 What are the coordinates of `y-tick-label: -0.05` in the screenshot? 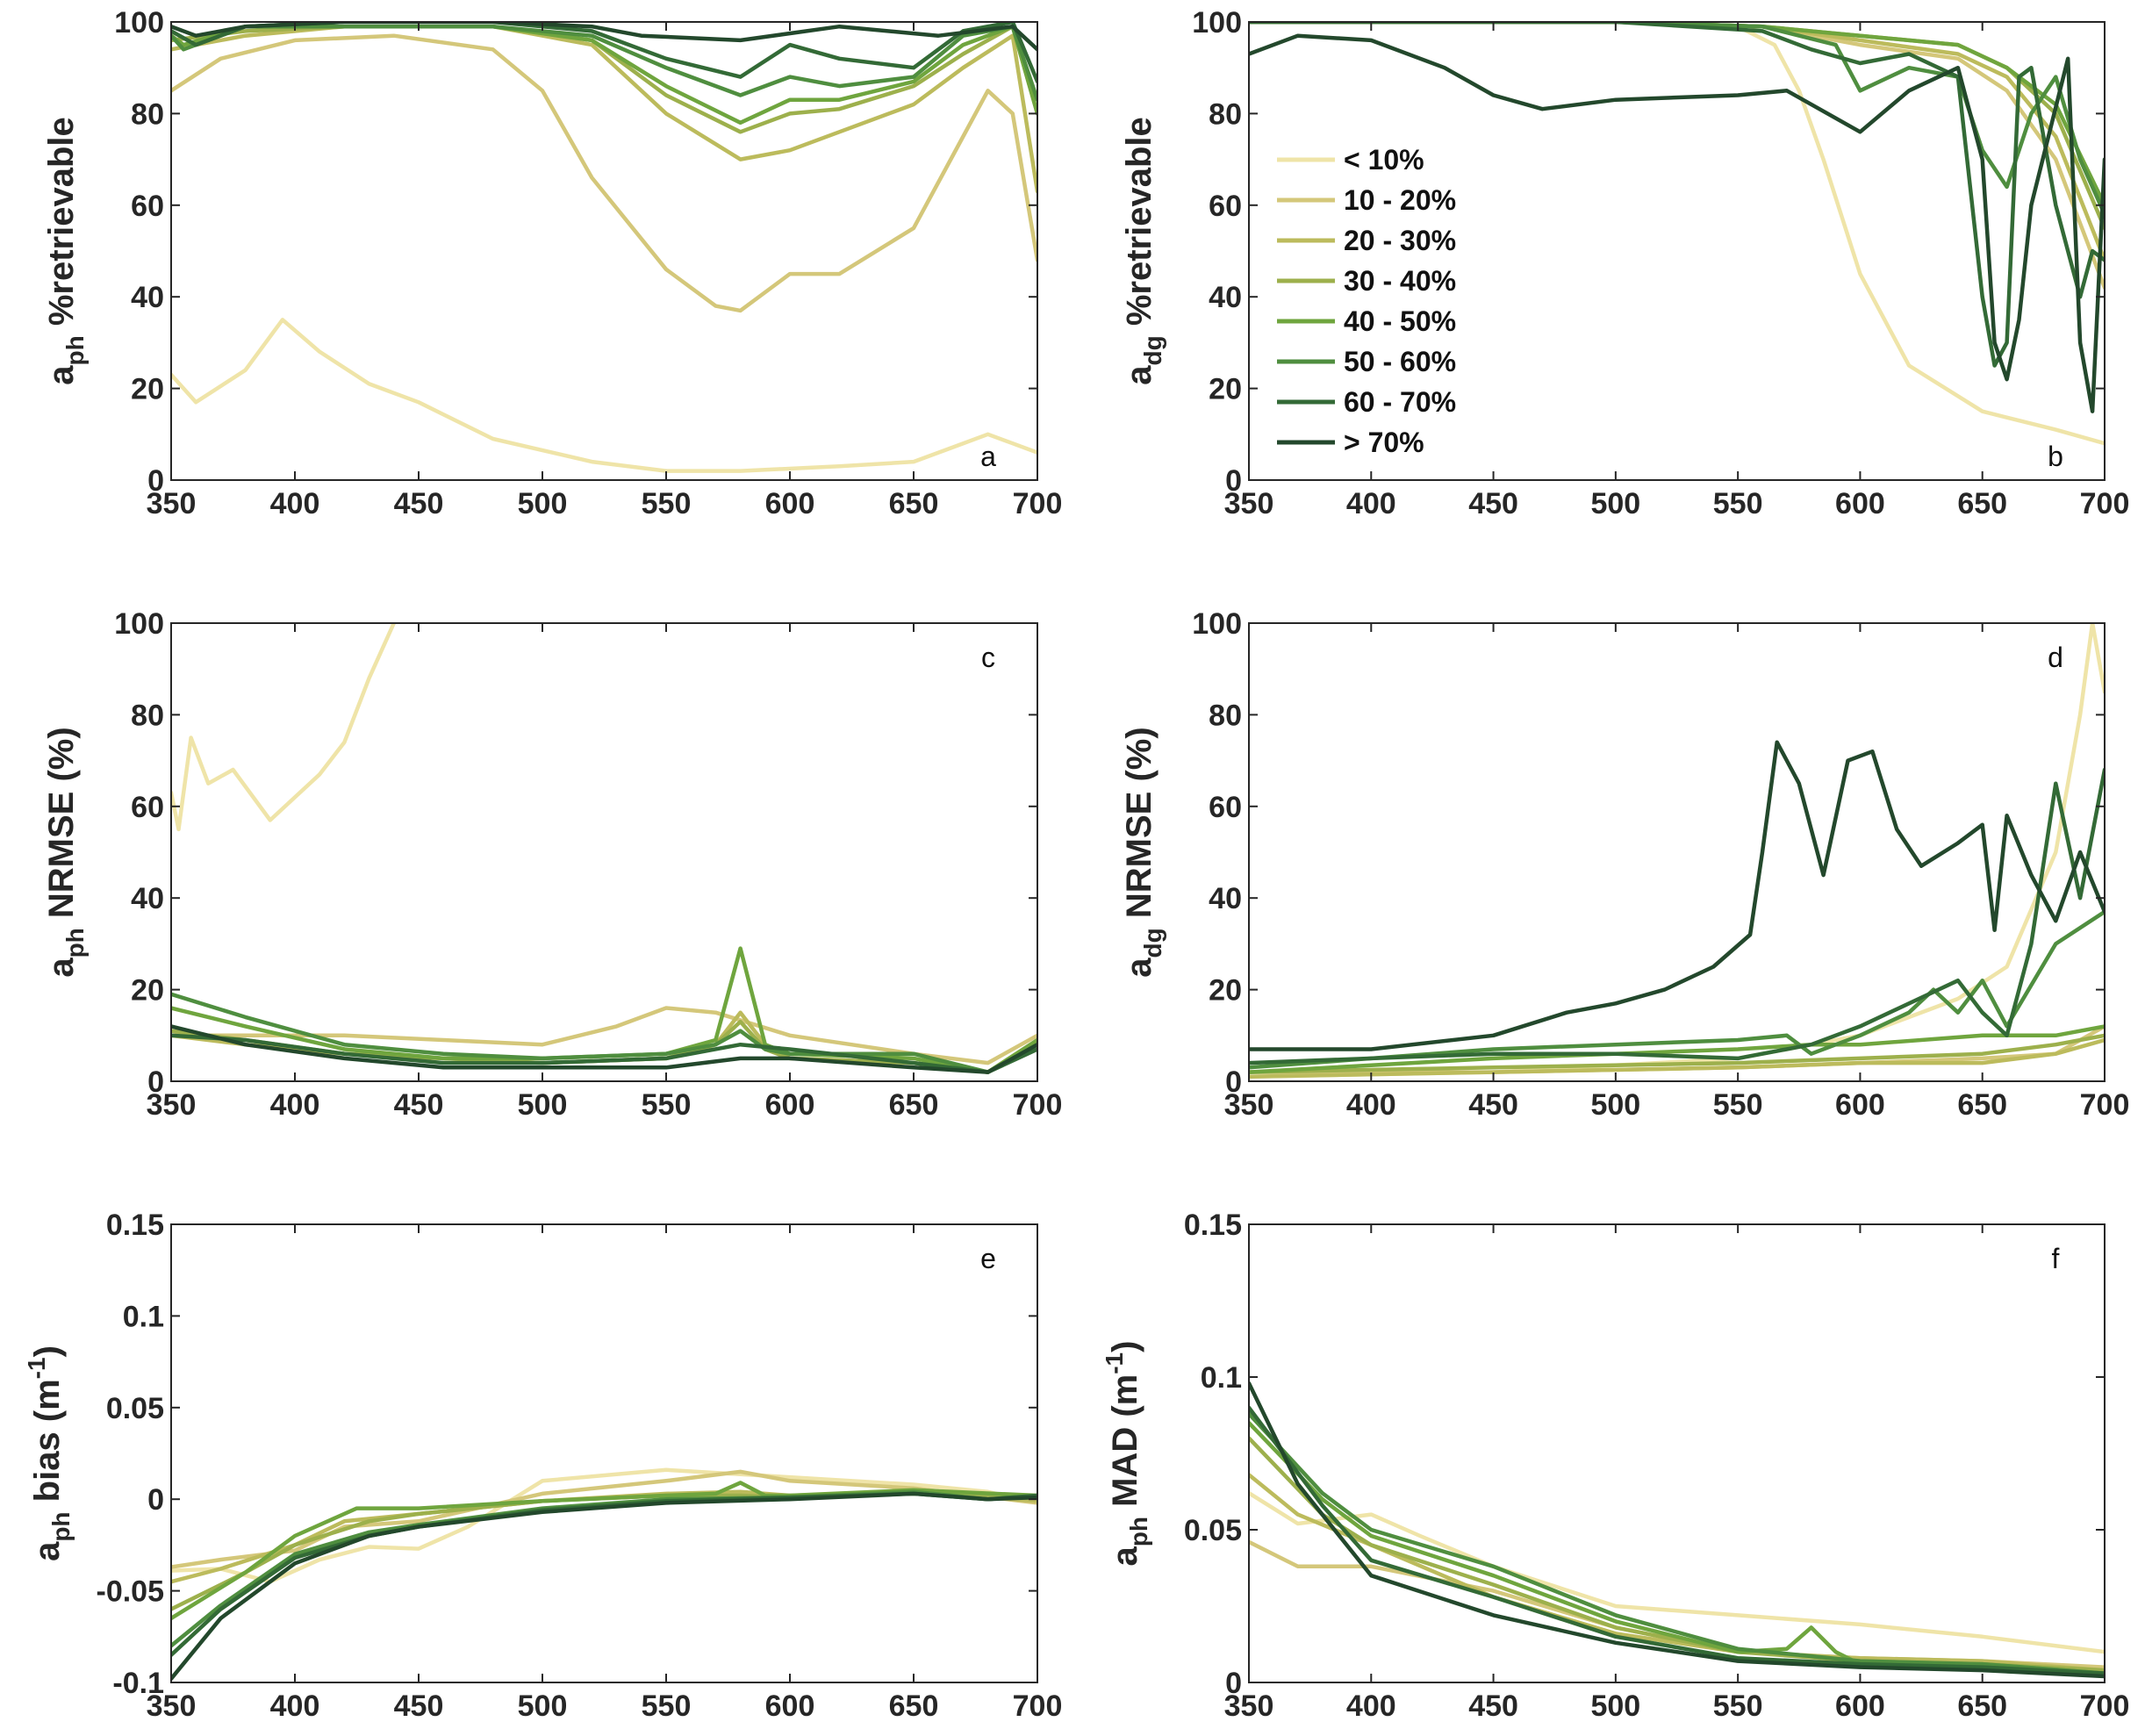 It's located at (131, 1592).